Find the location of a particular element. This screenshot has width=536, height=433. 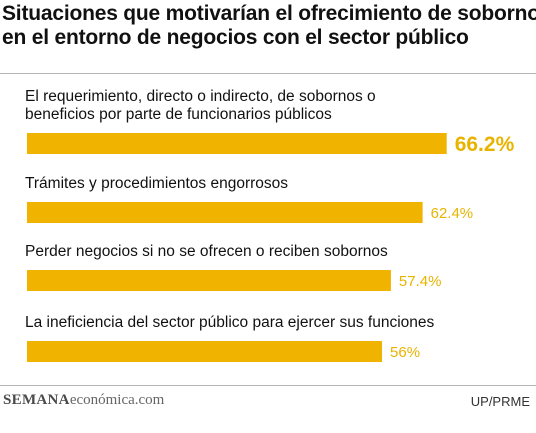

brand-logo: SEMANAeconómica.com is located at coordinates (83, 400).